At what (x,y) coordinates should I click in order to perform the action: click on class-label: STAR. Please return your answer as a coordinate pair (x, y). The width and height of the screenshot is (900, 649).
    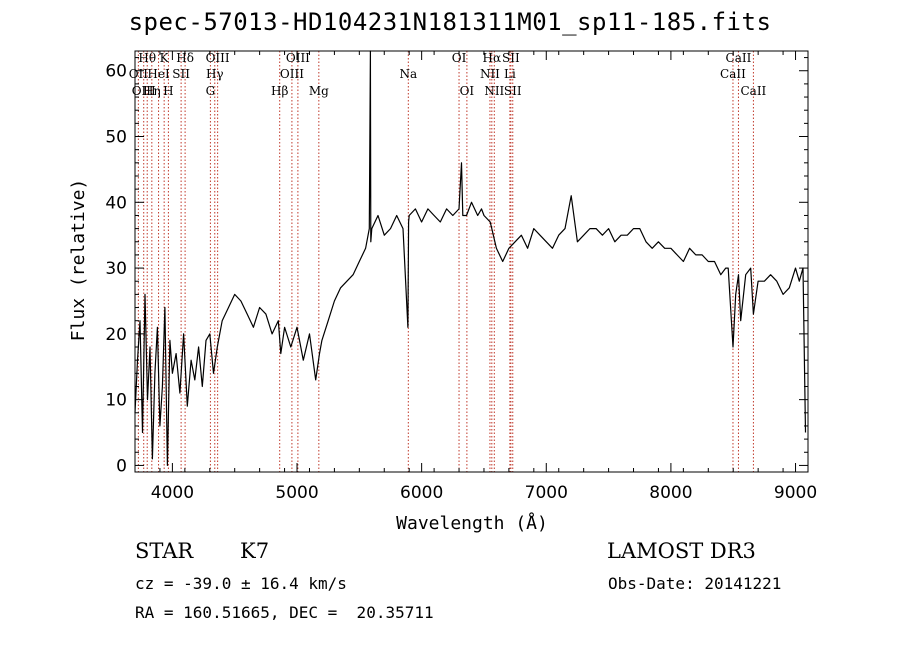
    Looking at the image, I should click on (164, 551).